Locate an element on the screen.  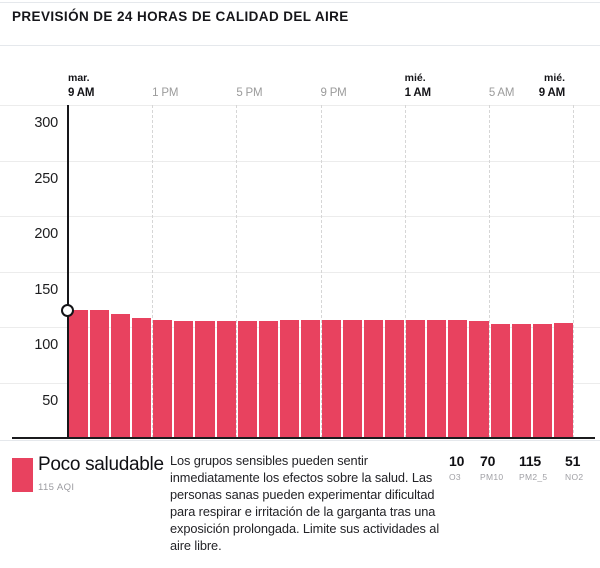
pollutant-pm25-label: PM2_5 is located at coordinates (533, 477).